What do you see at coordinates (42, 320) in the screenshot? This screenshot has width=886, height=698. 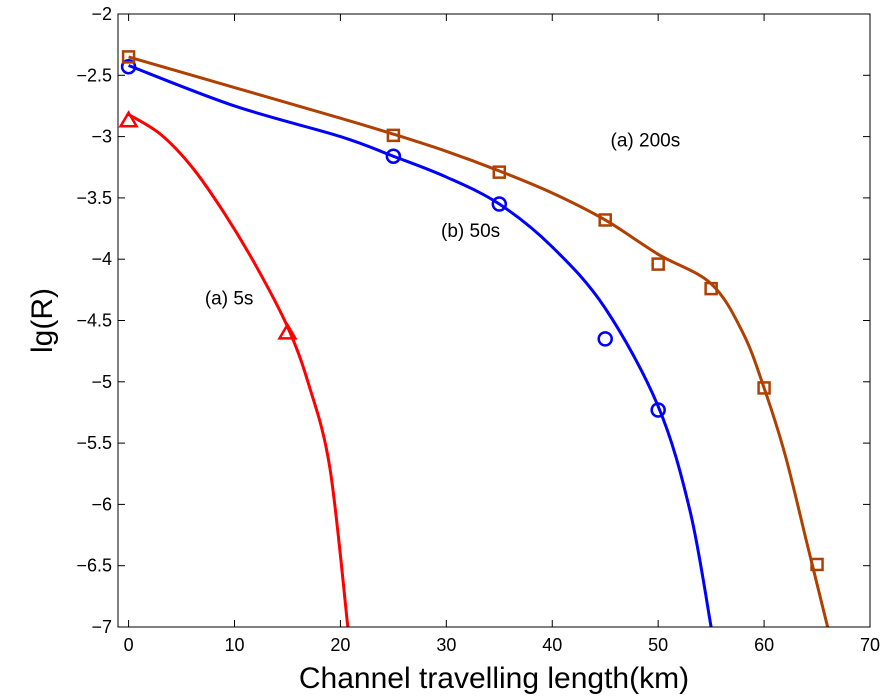 I see `y-axis-label: lg(R)` at bounding box center [42, 320].